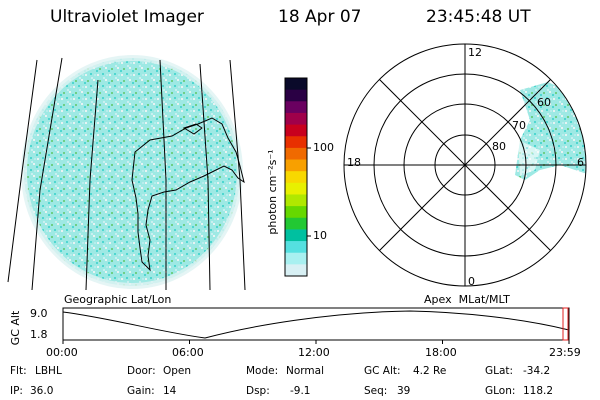 The image size is (600, 400). I want to click on status-gcalt-key: GC Alt:, so click(382, 371).